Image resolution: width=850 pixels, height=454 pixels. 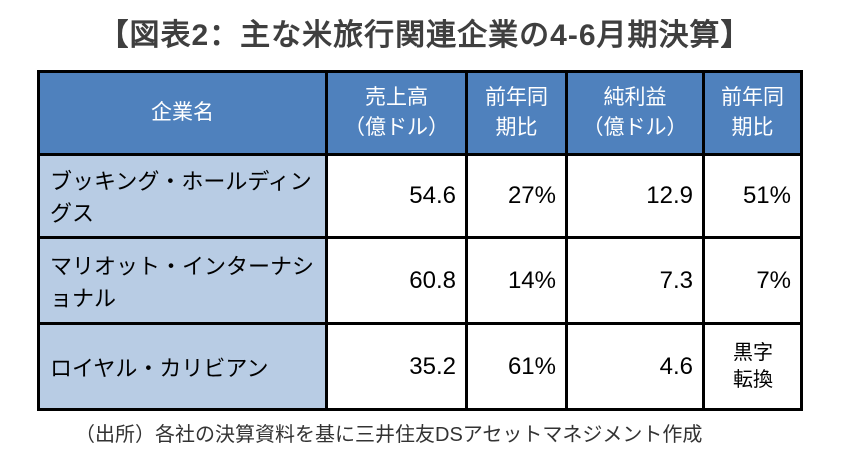 I want to click on revenue-cell: 35.2, so click(x=396, y=366).